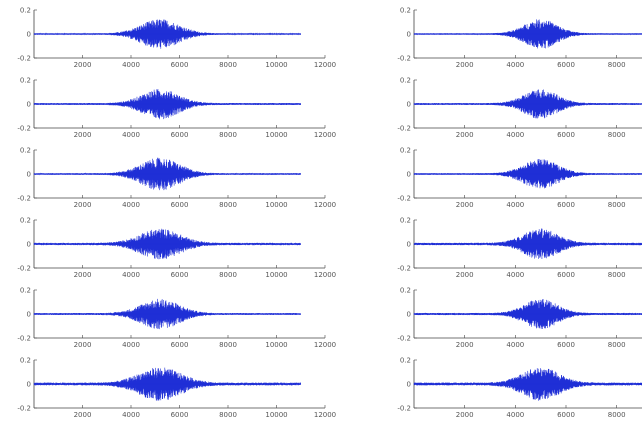 The image size is (642, 435). Describe the element at coordinates (176, 108) in the screenshot. I see `panel-left-2: 0.2 0 -0.2 2000 4000 6000 8000 10000 12000` at that location.